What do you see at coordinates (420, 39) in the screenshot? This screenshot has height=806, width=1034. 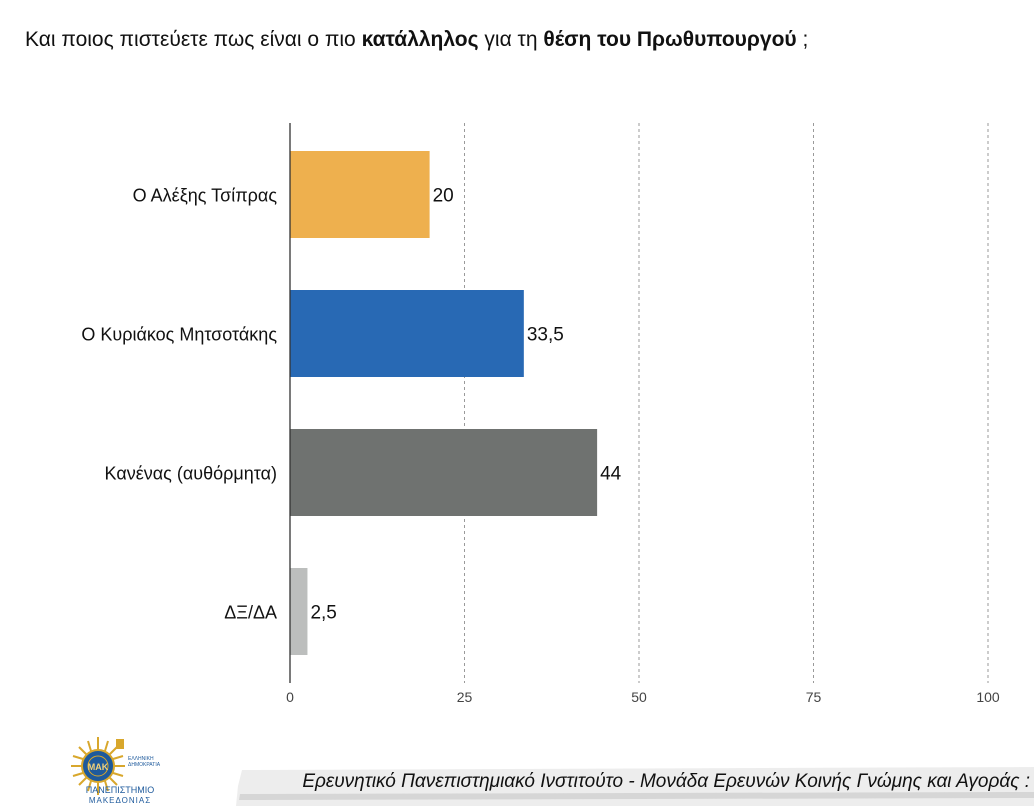 I see `title-bold-1: κατάλληλος` at bounding box center [420, 39].